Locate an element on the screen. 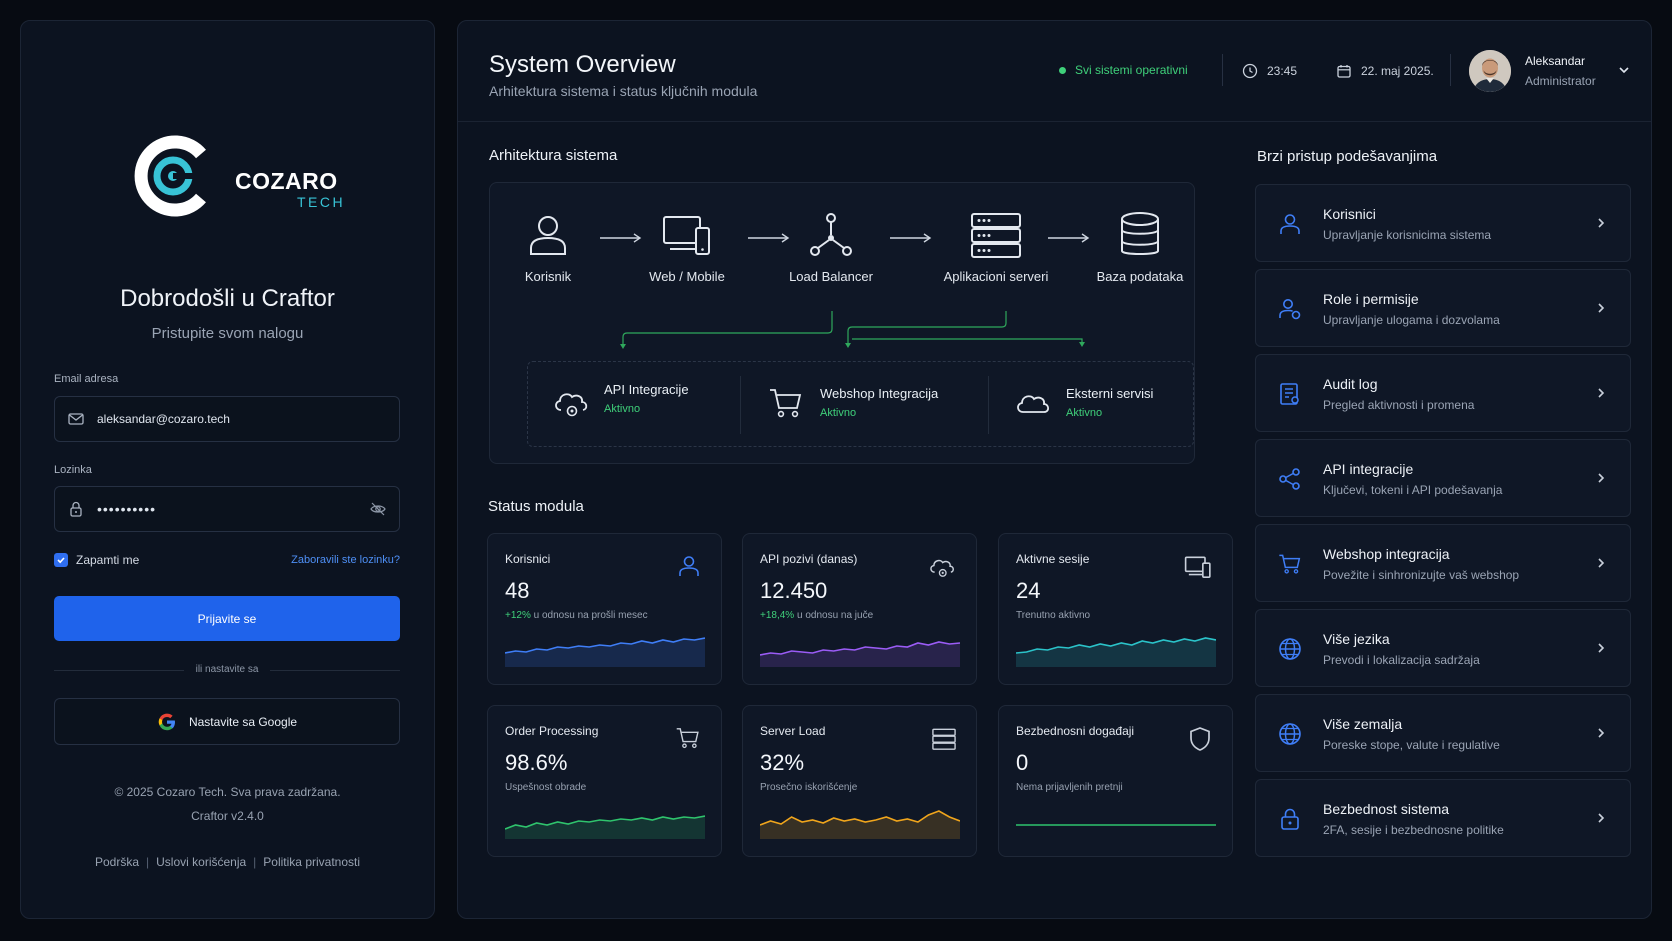 The width and height of the screenshot is (1672, 941). devices-icon is located at coordinates (686, 235).